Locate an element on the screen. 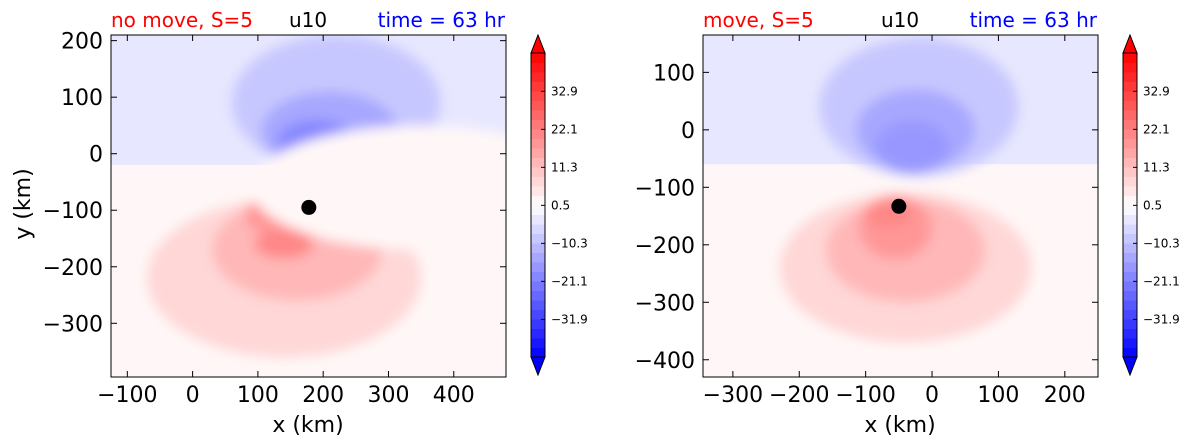 The height and width of the screenshot is (447, 1193). colorbar-tick-label: 32.9 is located at coordinates (1156, 91).